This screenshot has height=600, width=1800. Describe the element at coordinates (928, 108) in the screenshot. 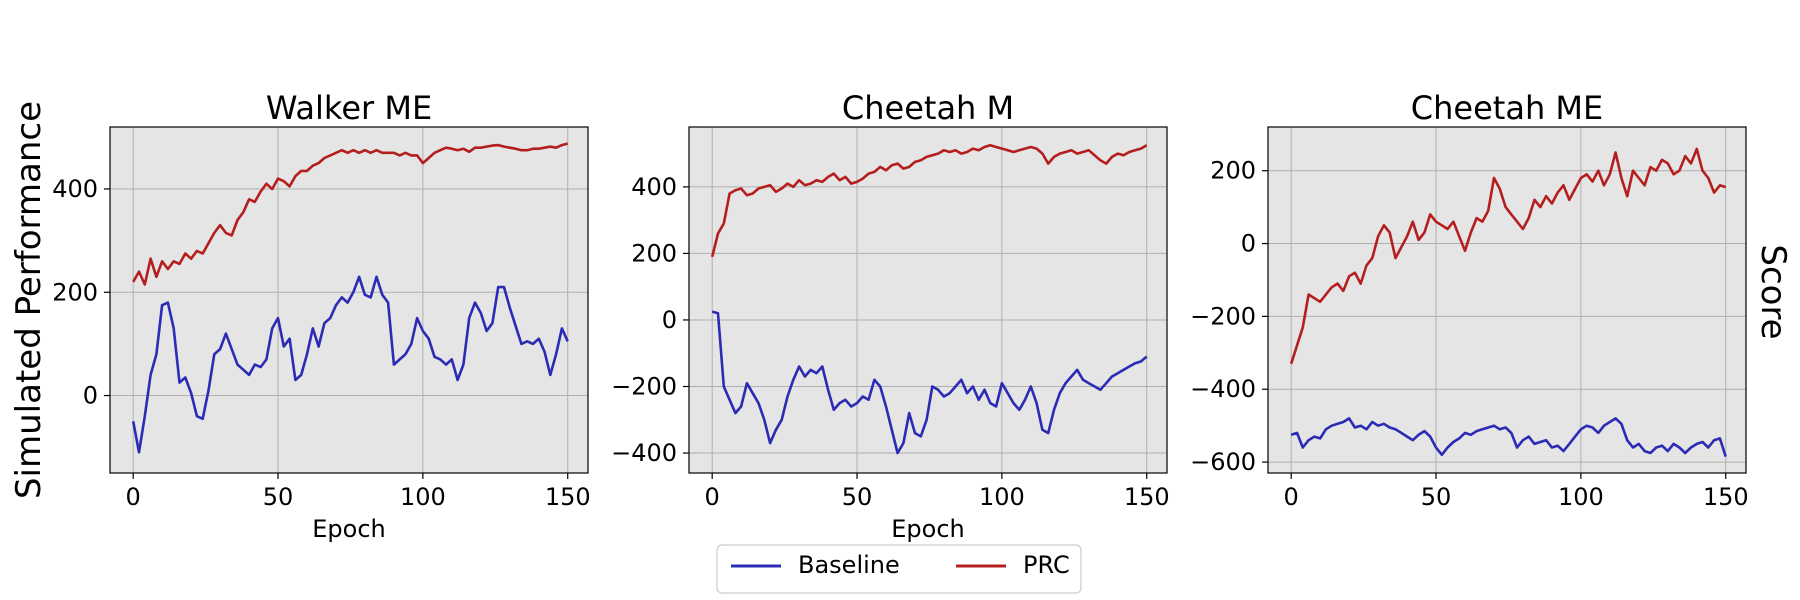

I see `chart-title: Cheetah M` at that location.